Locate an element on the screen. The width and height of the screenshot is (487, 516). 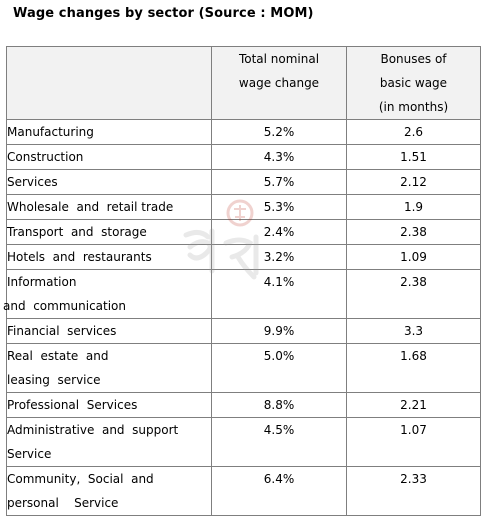
header-wage-change-line1: Total nominal is located at coordinates (279, 59).